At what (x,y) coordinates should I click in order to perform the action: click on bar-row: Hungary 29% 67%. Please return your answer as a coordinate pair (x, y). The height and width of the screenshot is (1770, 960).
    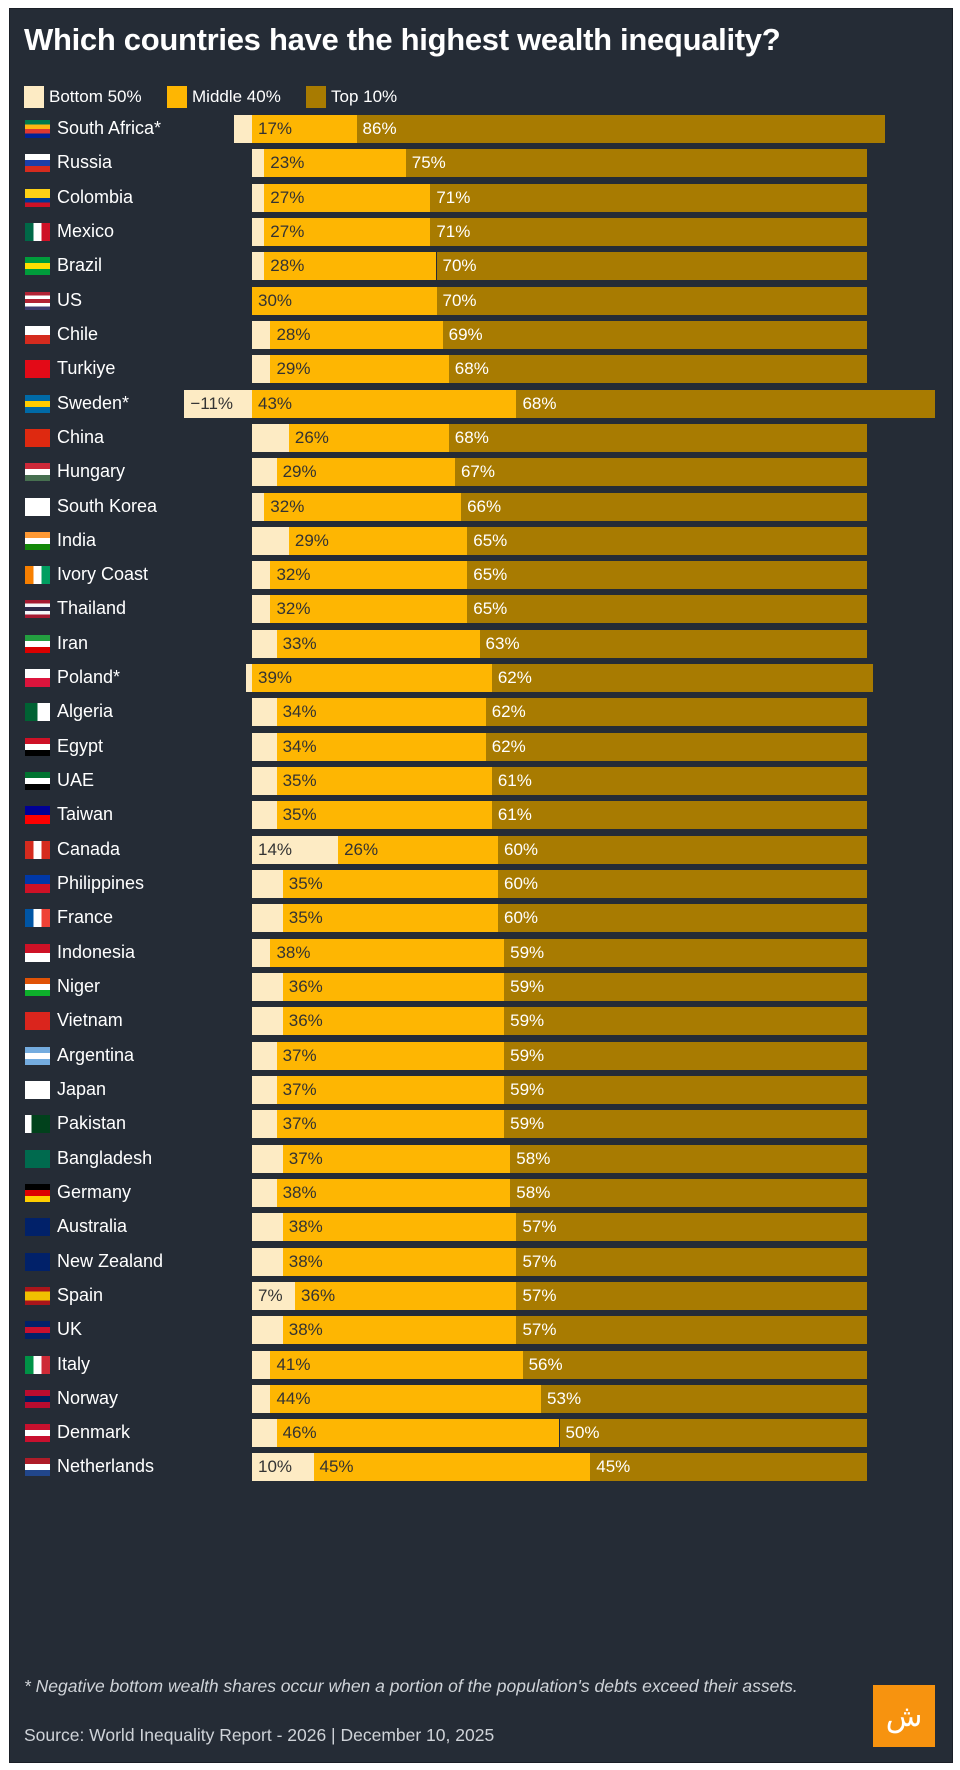
    Looking at the image, I should click on (480, 472).